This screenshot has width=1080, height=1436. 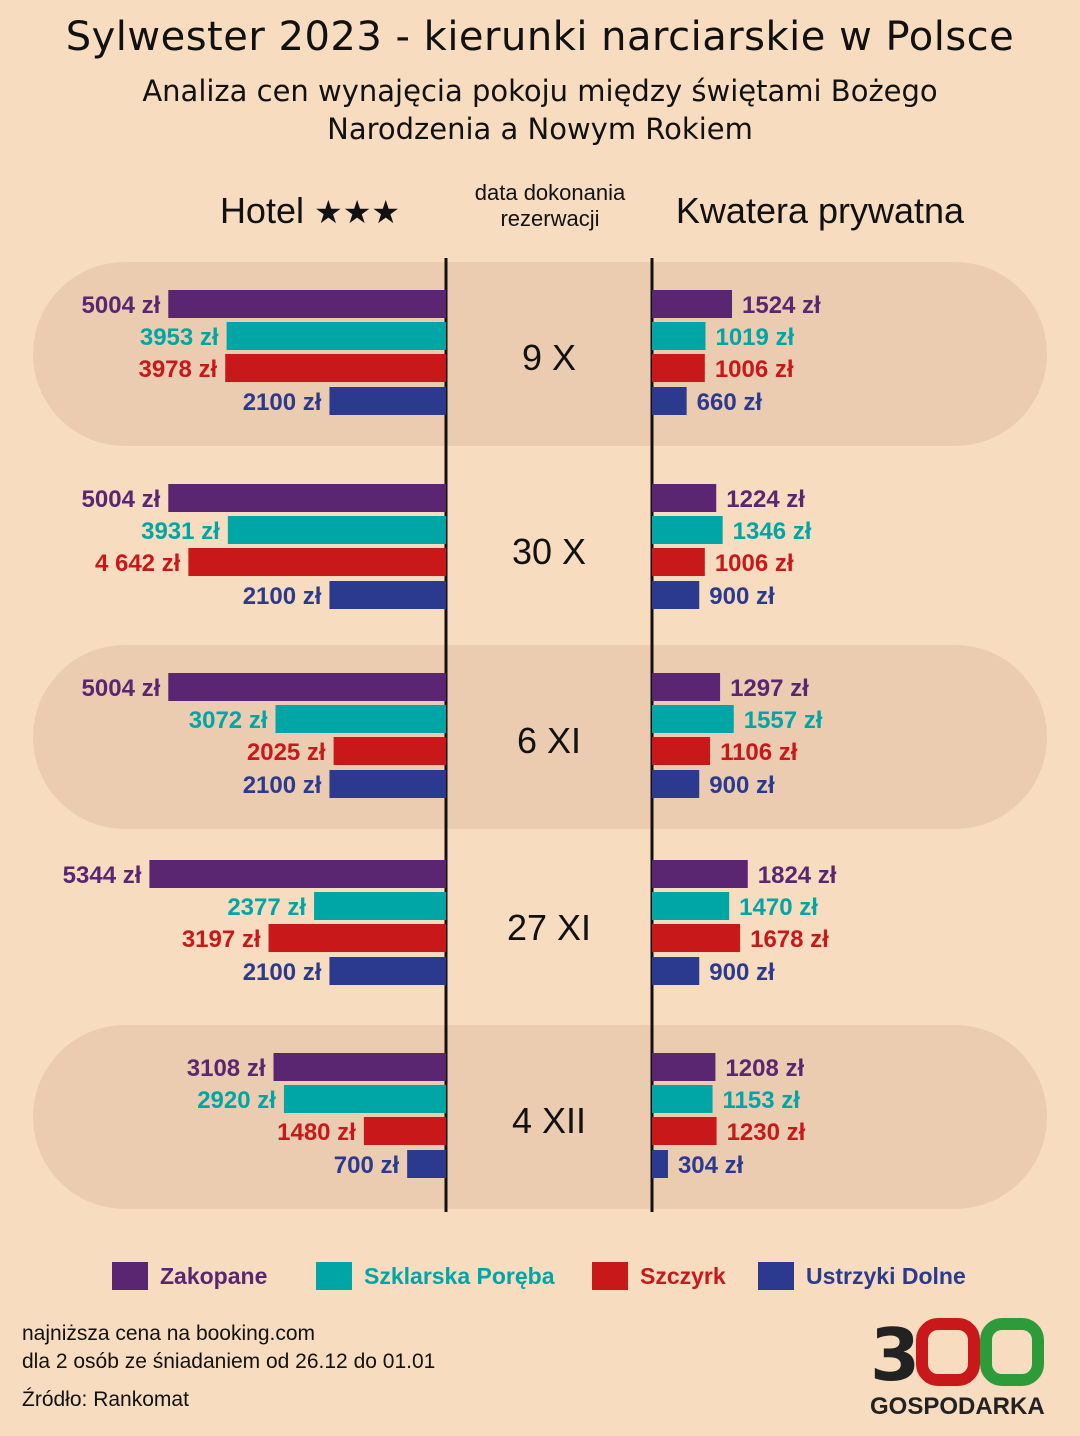 I want to click on private-value-label: 1230 zł, so click(x=766, y=1132).